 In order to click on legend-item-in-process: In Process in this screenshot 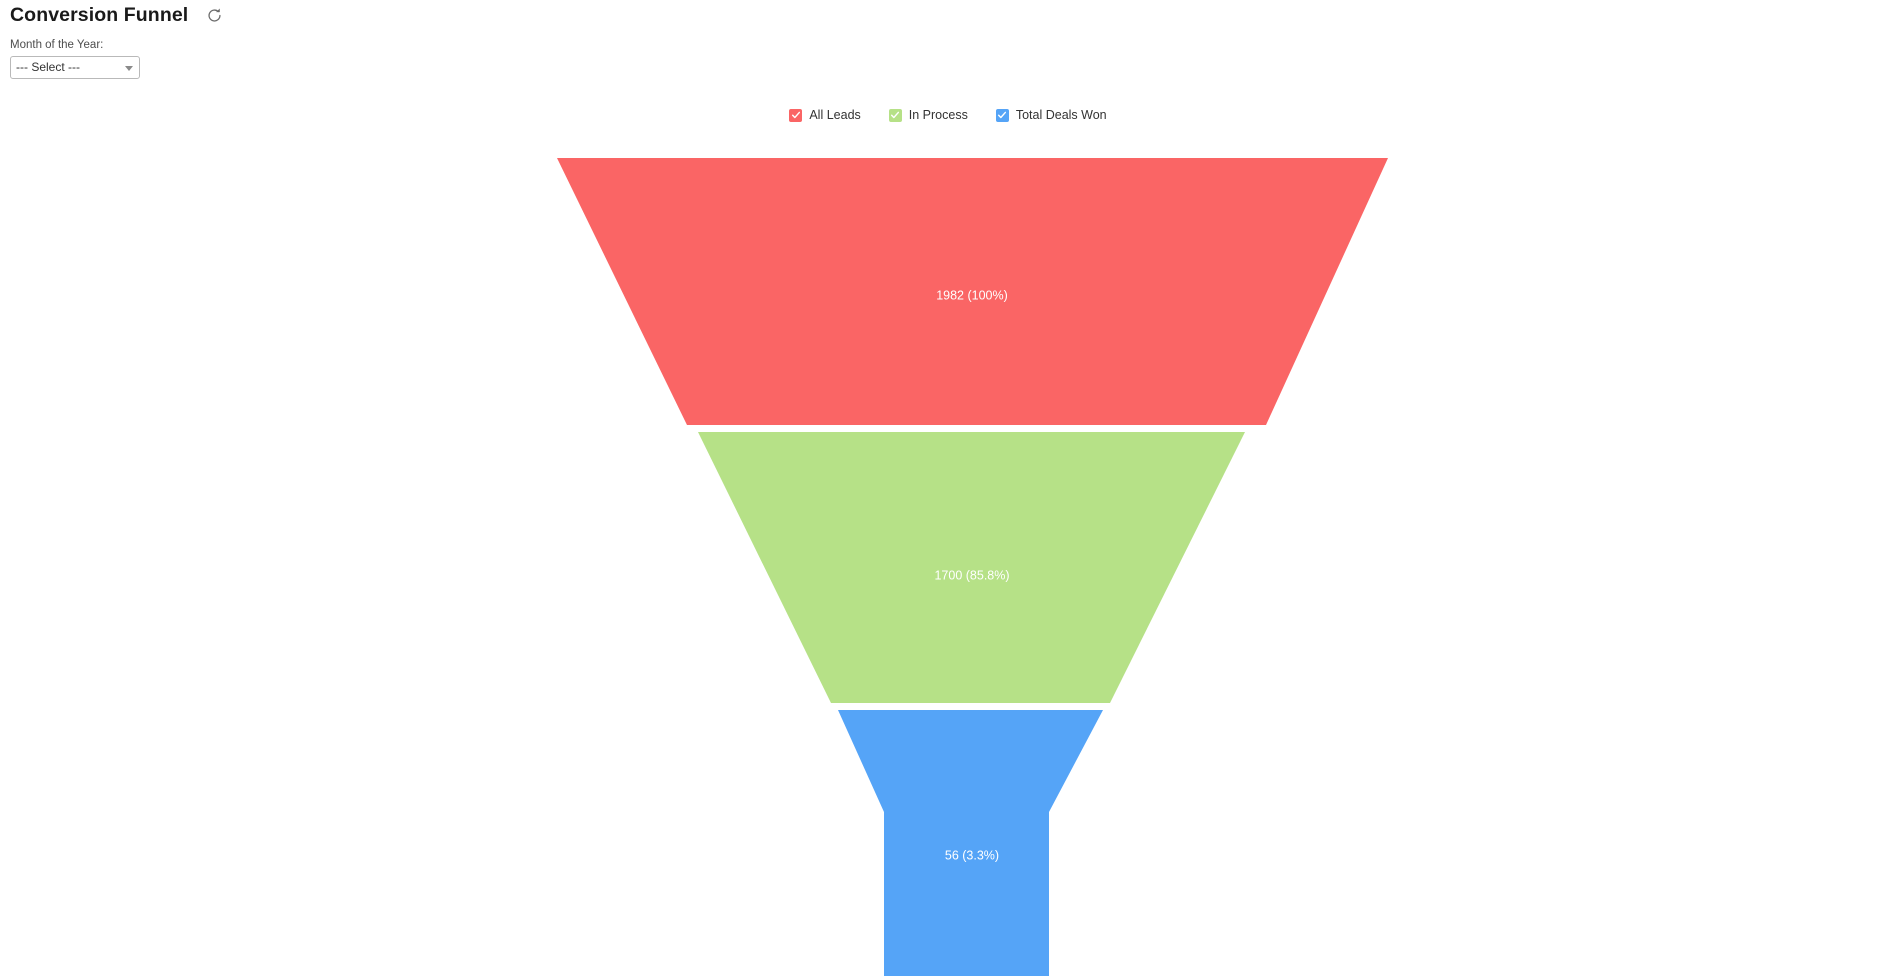, I will do `click(928, 115)`.